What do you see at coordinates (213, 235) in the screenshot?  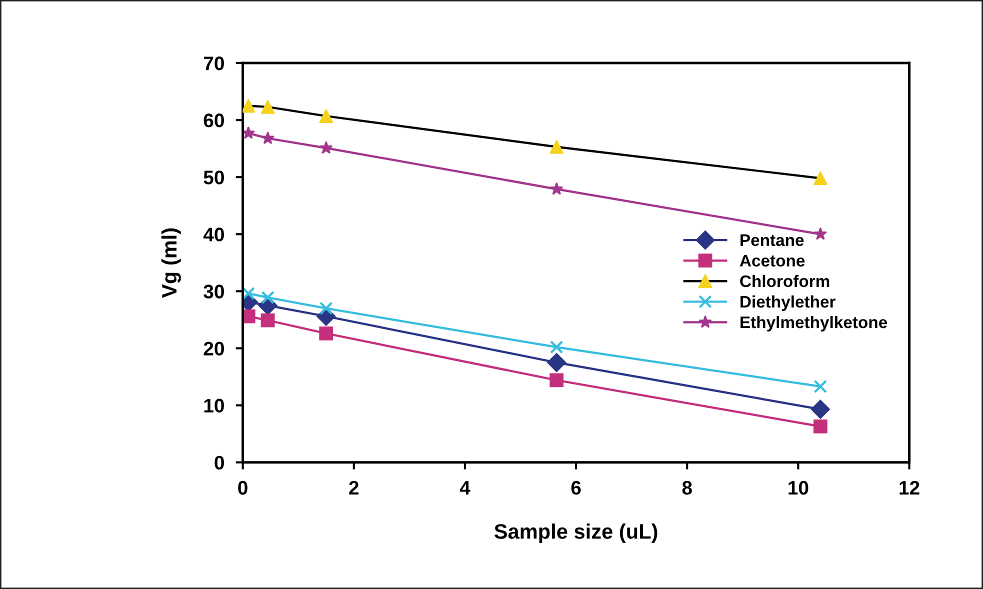 I see `y-tick-label: 40` at bounding box center [213, 235].